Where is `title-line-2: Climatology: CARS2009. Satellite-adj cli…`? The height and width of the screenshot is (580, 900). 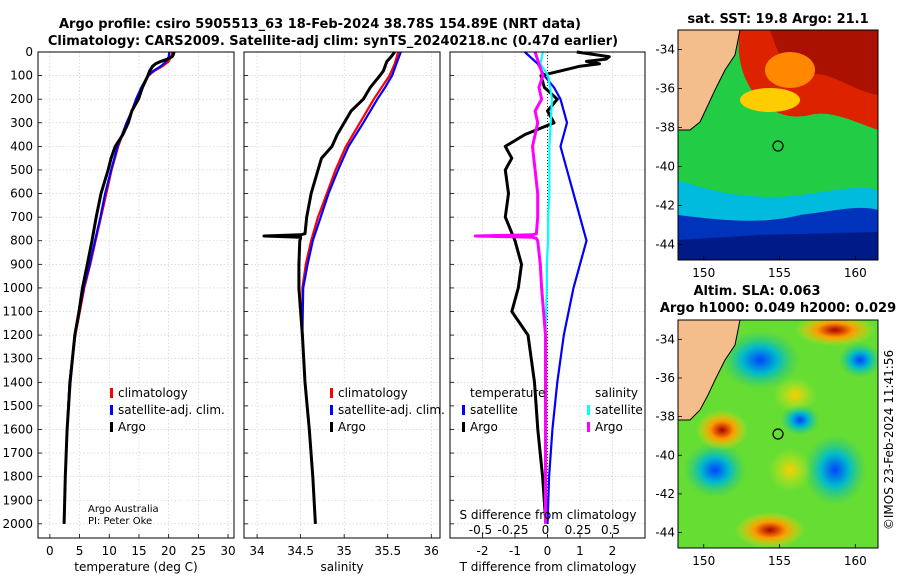
title-line-2: Climatology: CARS2009. Satellite-adj cli… is located at coordinates (333, 41).